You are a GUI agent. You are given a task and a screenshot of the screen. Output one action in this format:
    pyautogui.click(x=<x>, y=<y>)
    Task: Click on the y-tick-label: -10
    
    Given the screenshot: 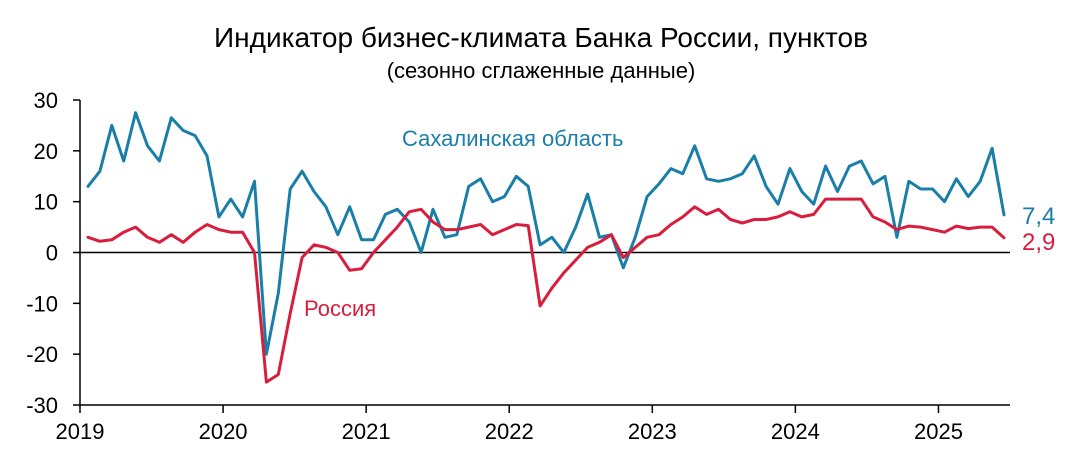 What is the action you would take?
    pyautogui.click(x=42, y=303)
    